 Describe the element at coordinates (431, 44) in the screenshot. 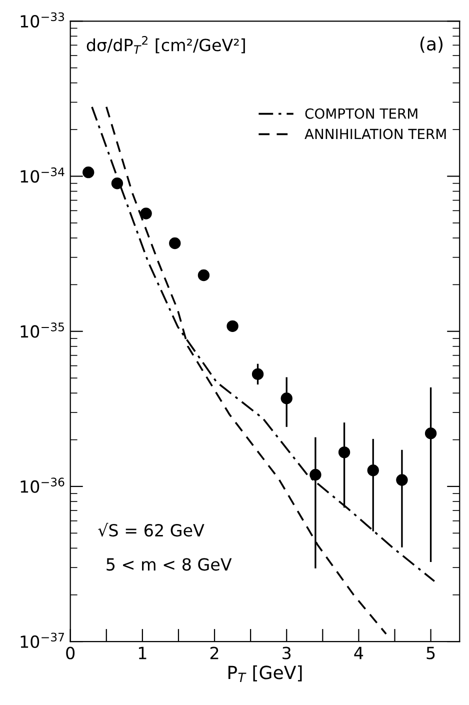

I see `annotation: (a)` at that location.